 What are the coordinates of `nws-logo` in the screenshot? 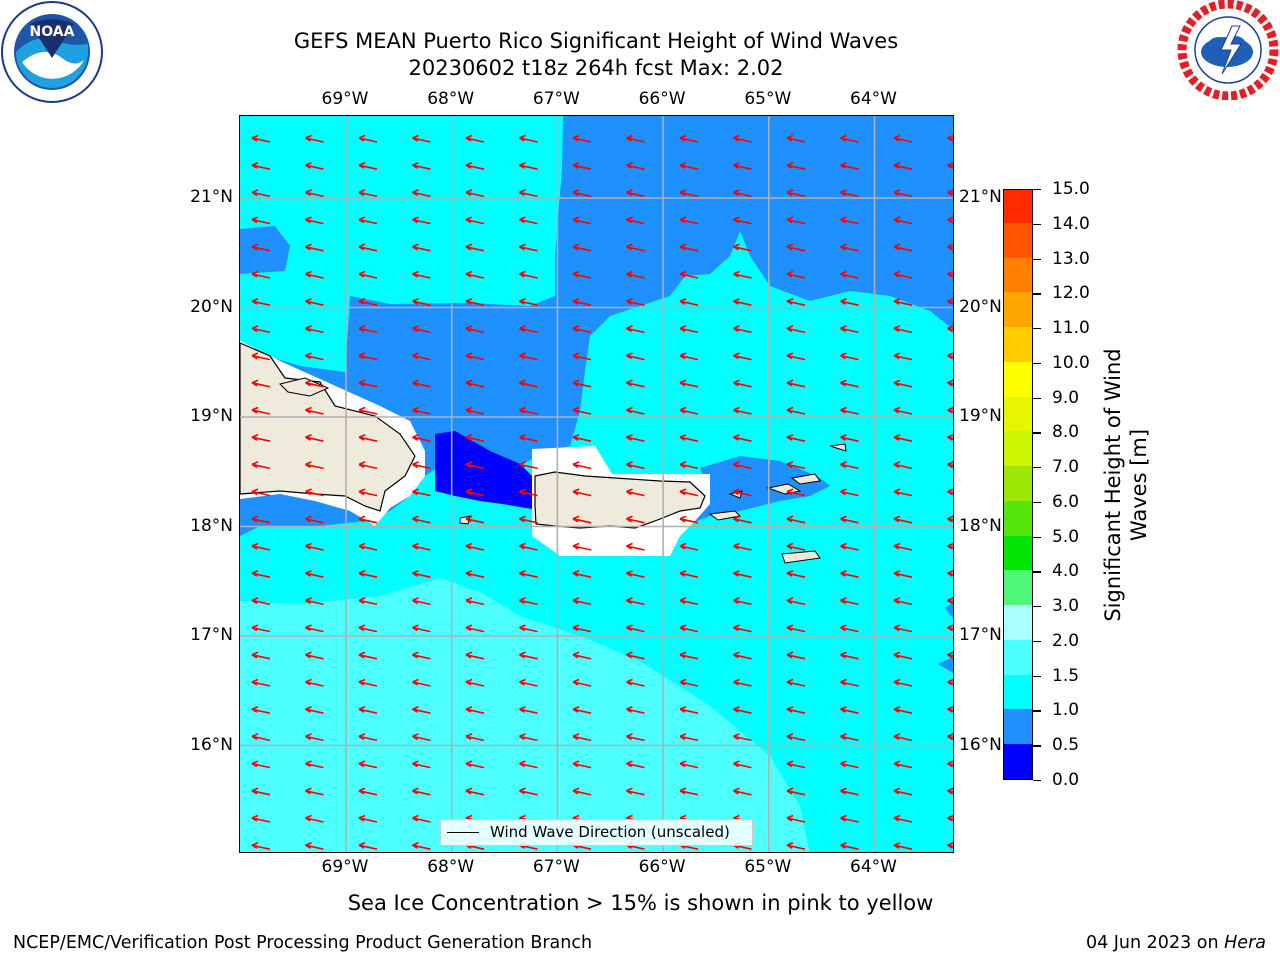 It's located at (1228, 50).